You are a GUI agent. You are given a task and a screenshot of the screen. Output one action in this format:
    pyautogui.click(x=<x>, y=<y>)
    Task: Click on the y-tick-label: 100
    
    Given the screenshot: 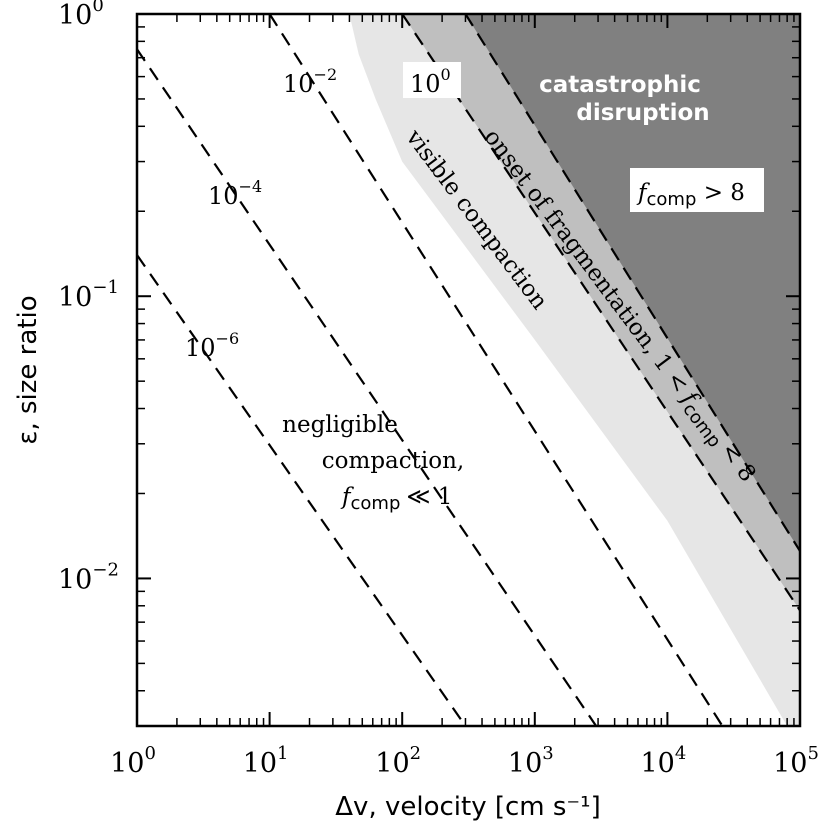 What is the action you would take?
    pyautogui.click(x=81, y=15)
    